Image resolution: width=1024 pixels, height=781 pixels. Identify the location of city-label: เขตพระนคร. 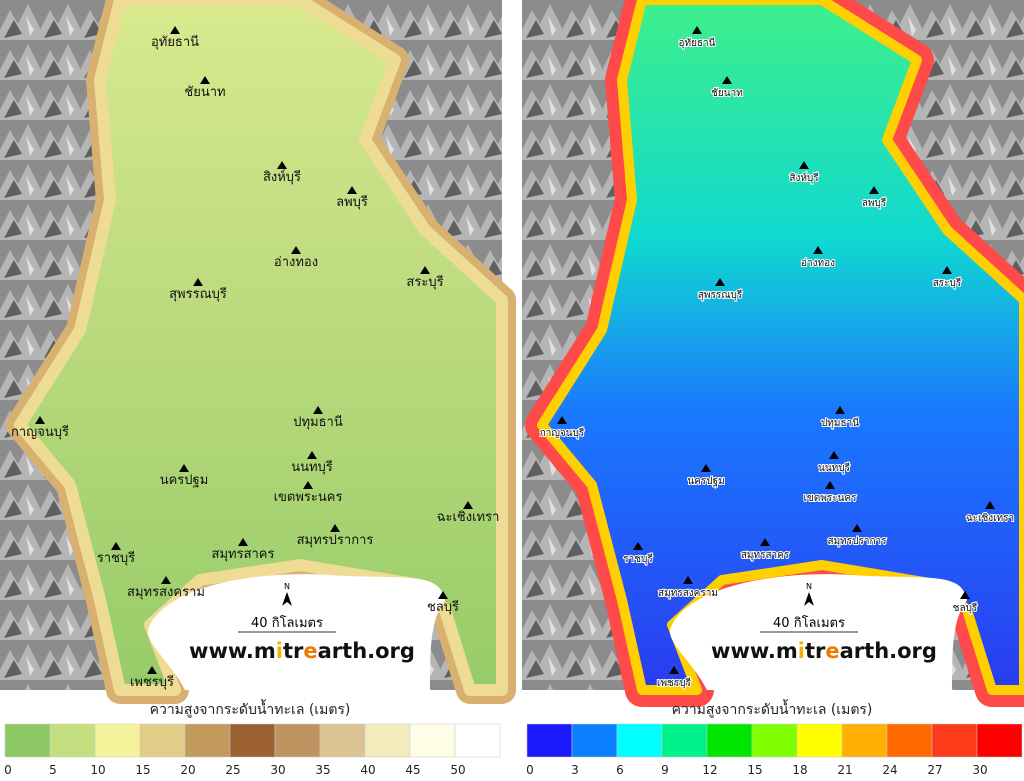
(308, 497).